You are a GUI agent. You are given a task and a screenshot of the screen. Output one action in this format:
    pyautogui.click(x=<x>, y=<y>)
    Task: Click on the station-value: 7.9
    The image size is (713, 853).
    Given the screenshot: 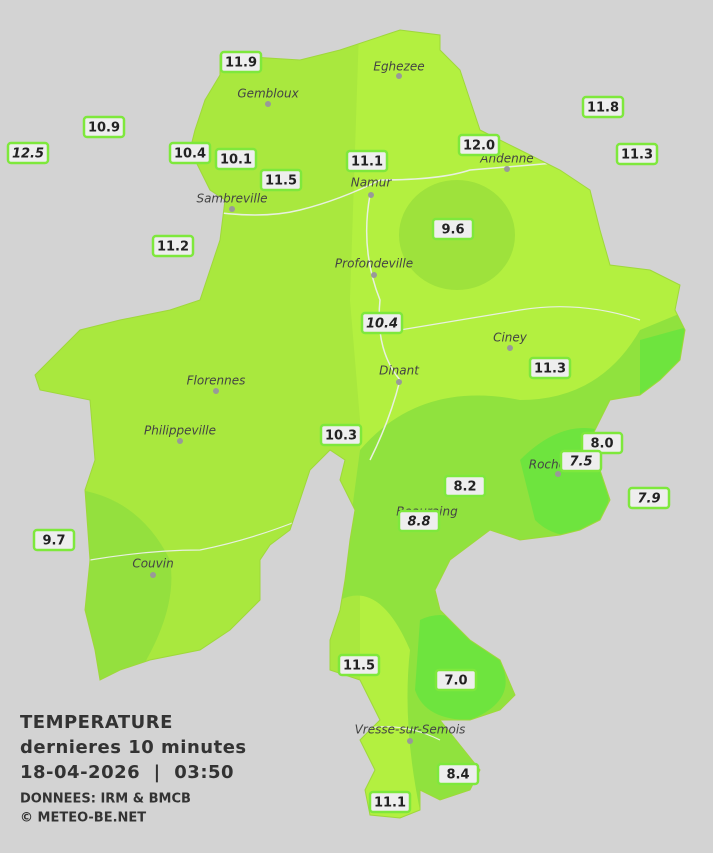 What is the action you would take?
    pyautogui.click(x=648, y=499)
    